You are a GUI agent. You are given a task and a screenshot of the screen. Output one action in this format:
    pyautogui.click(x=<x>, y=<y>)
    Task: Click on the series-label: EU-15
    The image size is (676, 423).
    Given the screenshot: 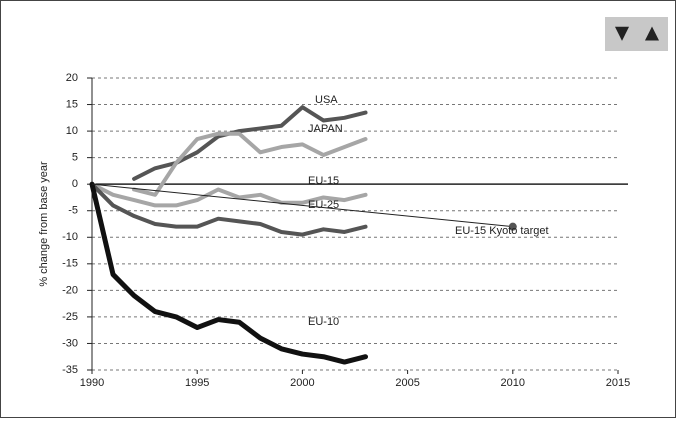 What is the action you would take?
    pyautogui.click(x=323, y=181)
    